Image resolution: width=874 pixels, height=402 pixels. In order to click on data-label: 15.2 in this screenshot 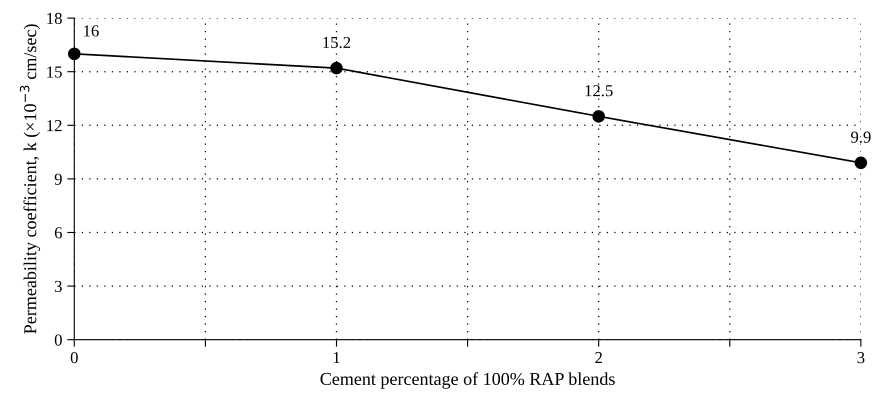, I will do `click(336, 42)`.